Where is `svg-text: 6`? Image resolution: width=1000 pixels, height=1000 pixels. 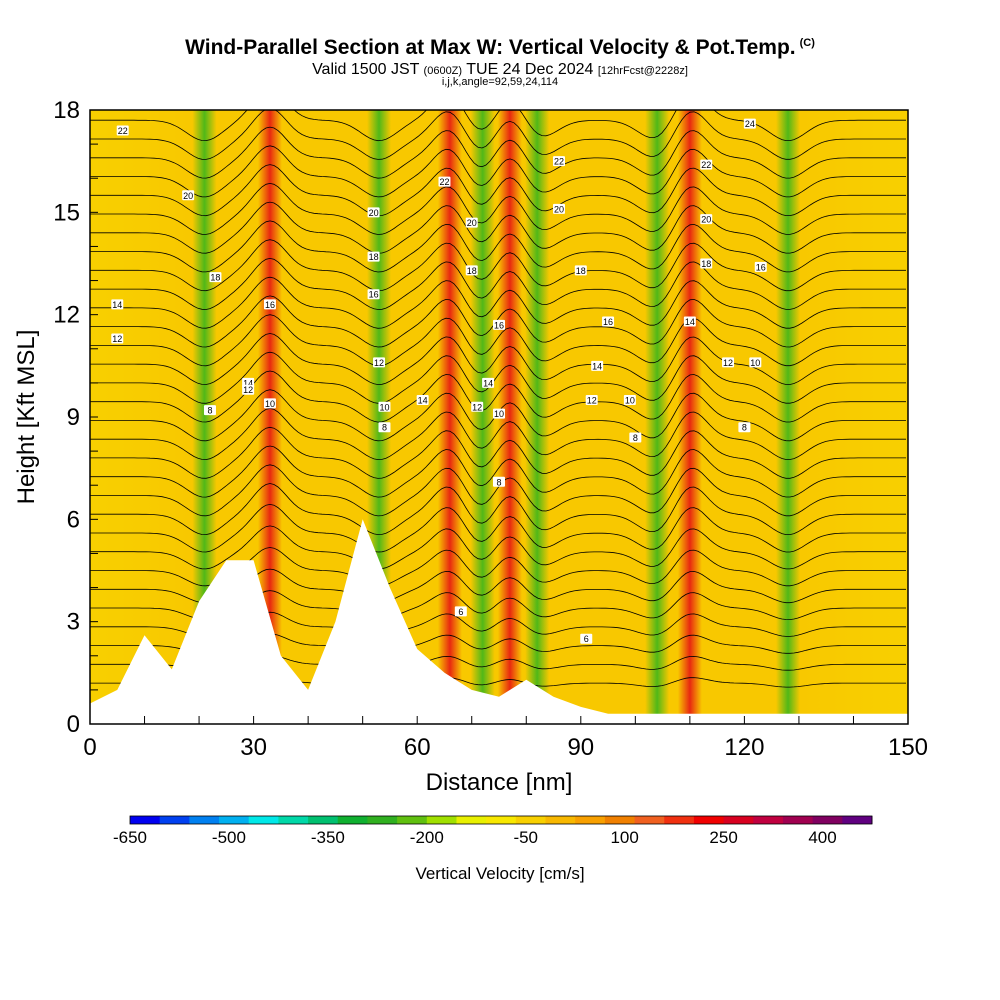
svg-text: 6 is located at coordinates (586, 639).